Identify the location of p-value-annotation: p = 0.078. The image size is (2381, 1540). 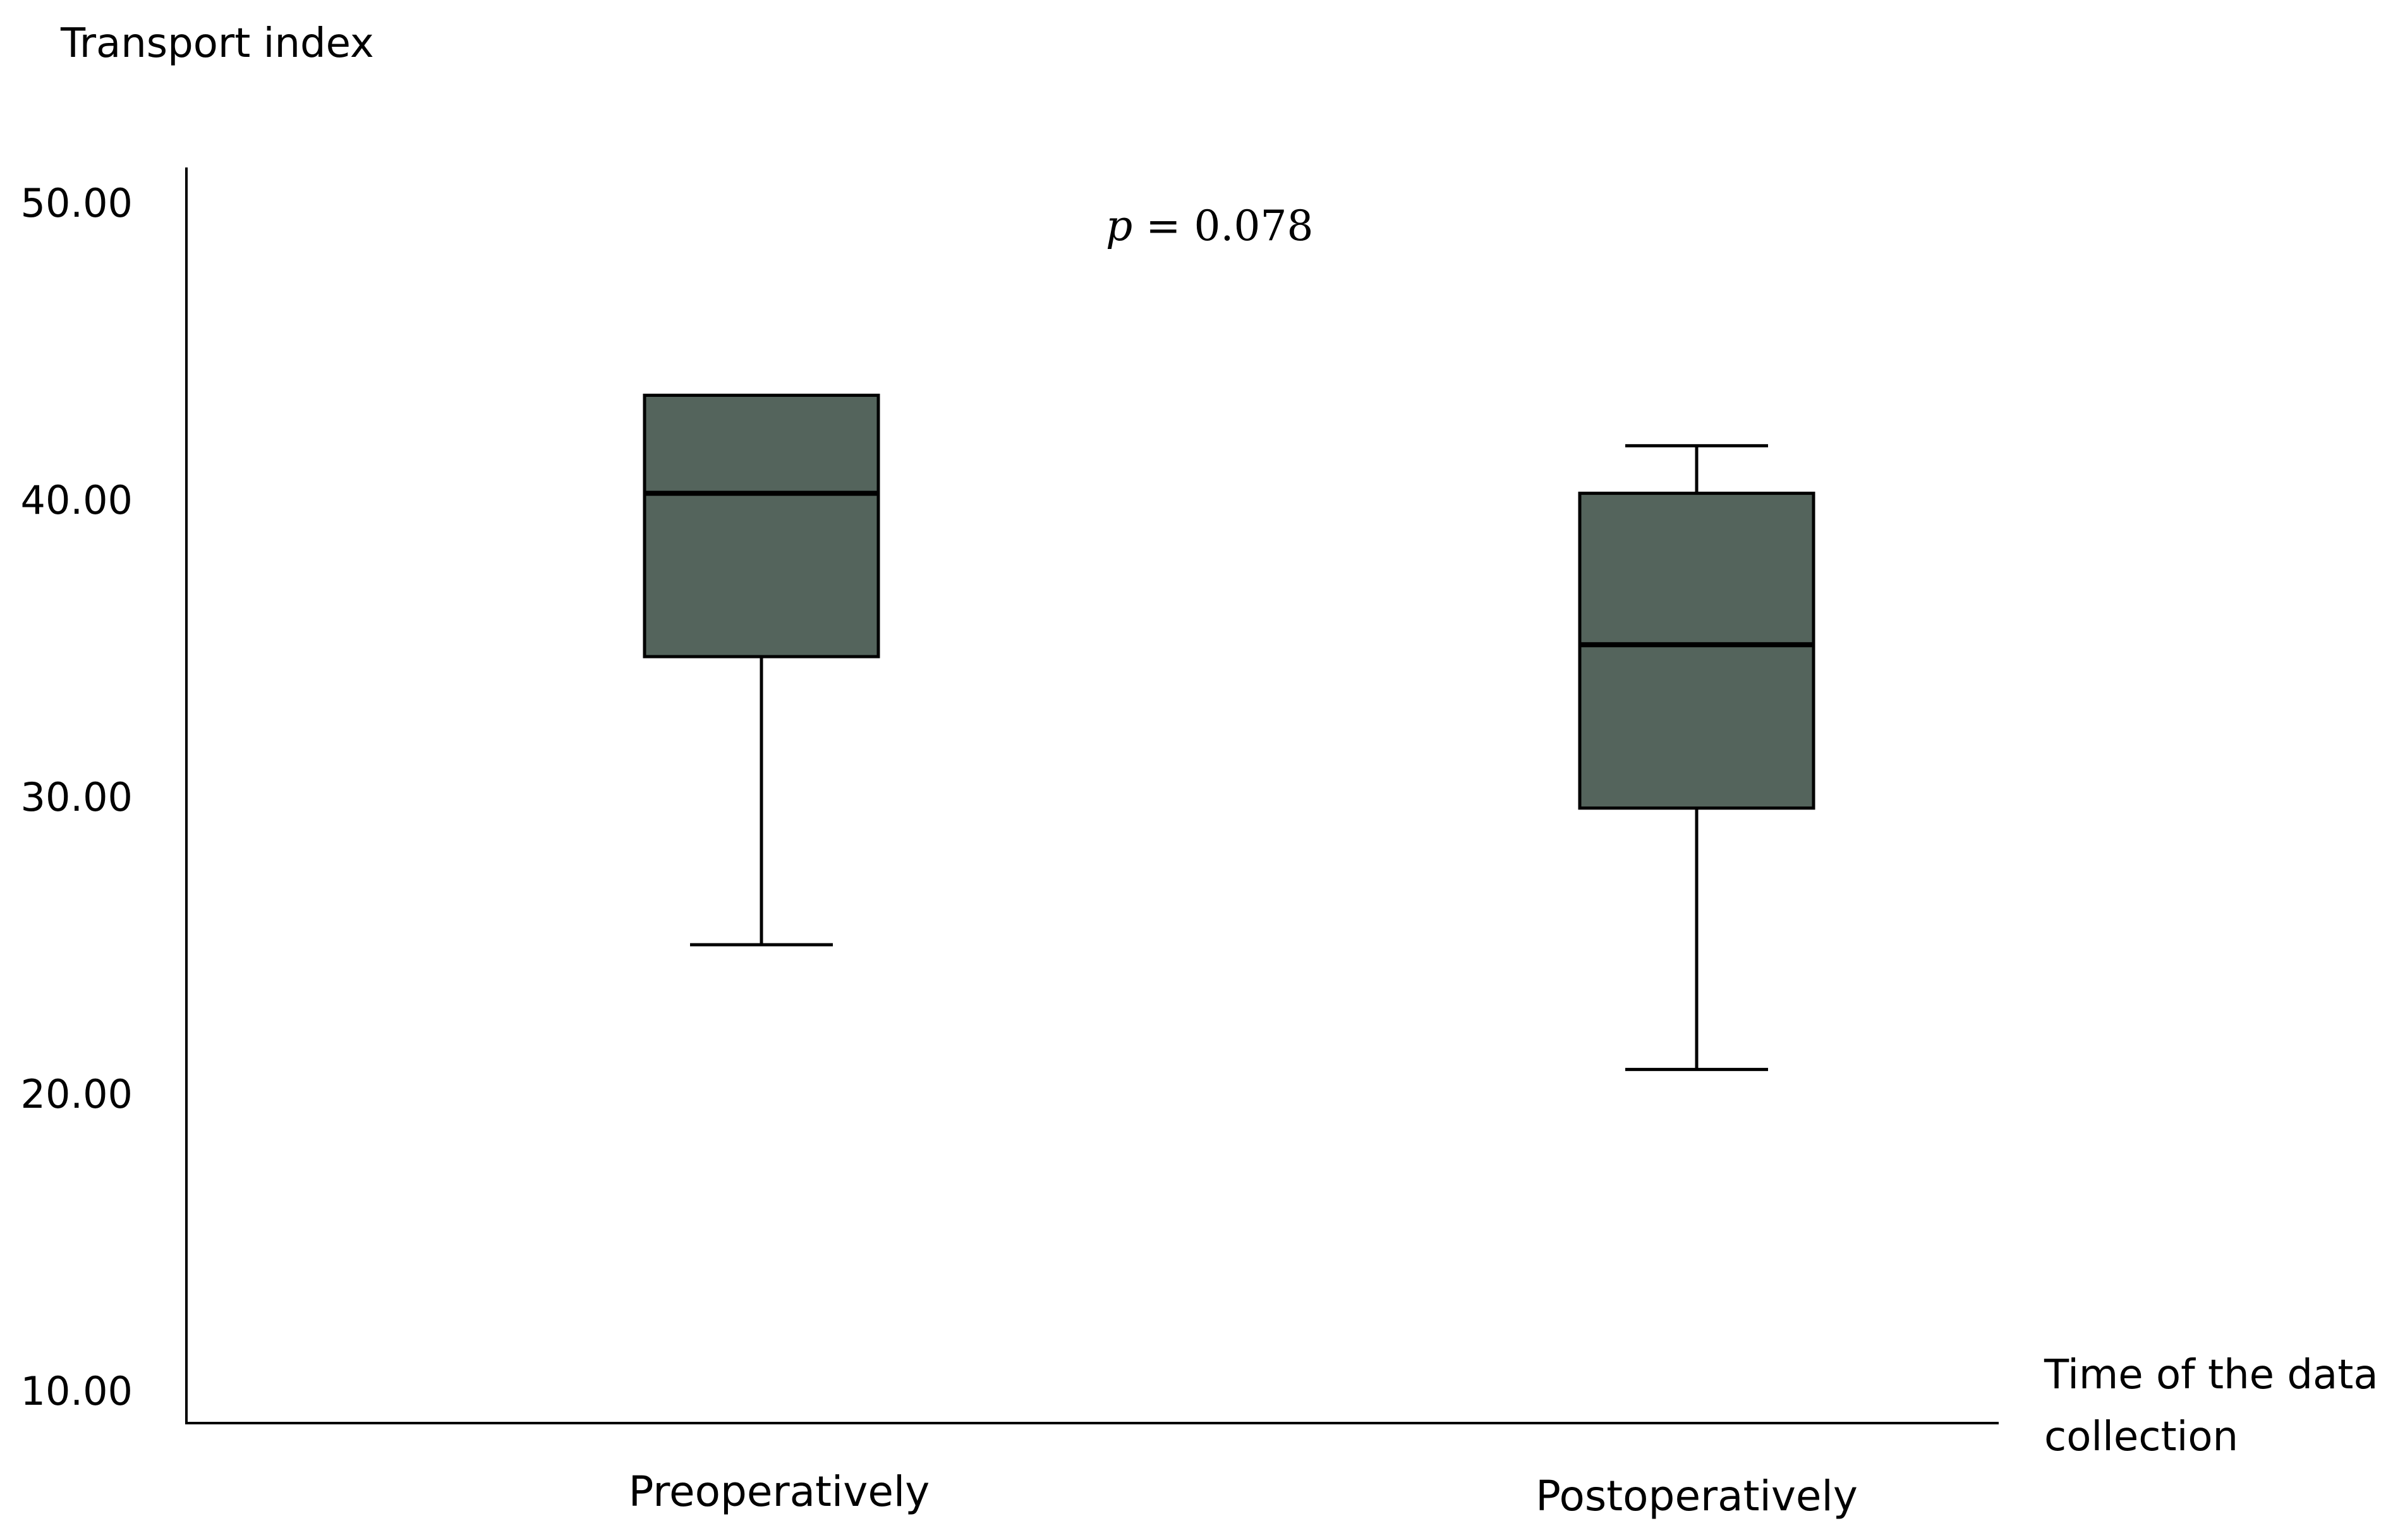
(1210, 226).